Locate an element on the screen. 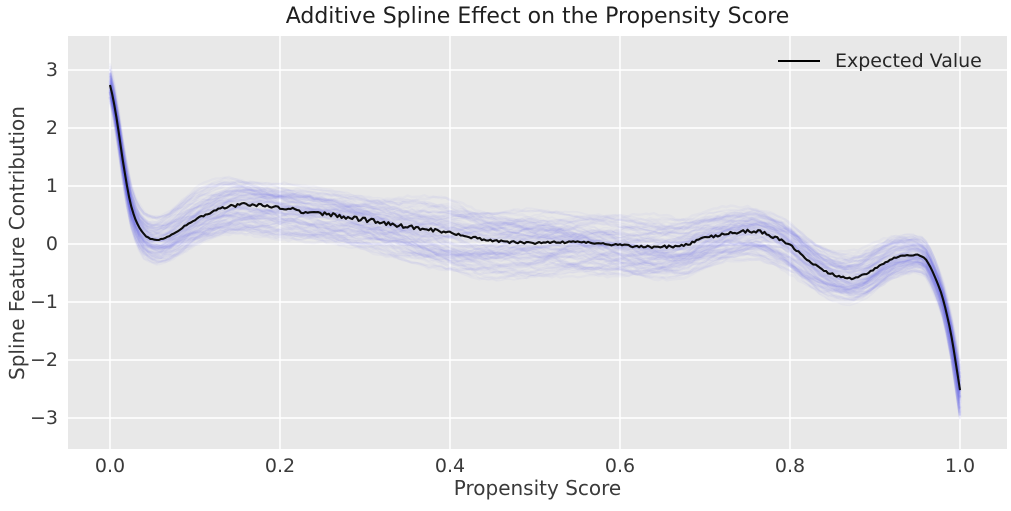  legend-line-icon is located at coordinates (799, 61).